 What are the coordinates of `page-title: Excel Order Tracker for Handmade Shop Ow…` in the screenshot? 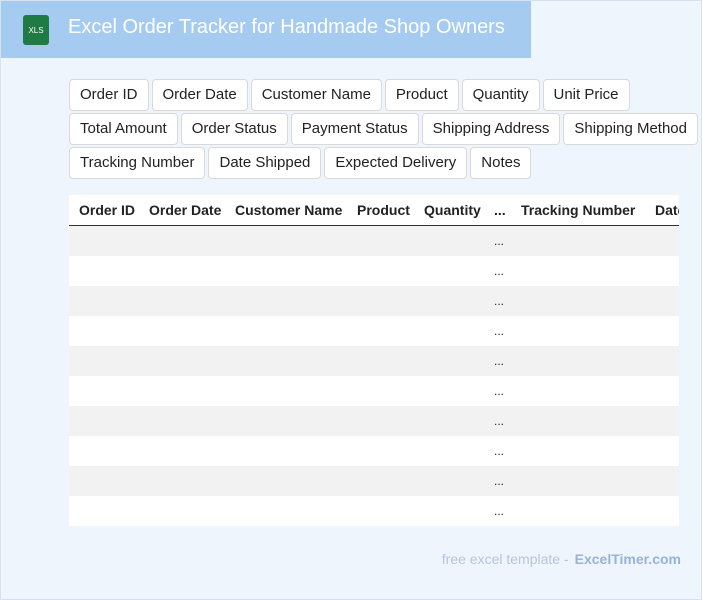 It's located at (286, 27).